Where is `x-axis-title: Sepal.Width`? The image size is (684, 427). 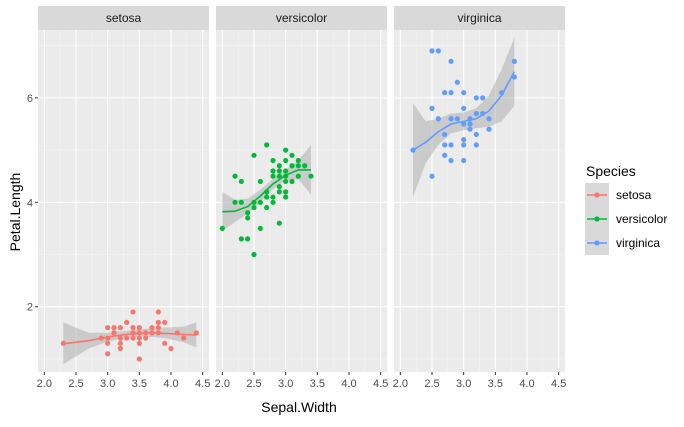 x-axis-title: Sepal.Width is located at coordinates (298, 407).